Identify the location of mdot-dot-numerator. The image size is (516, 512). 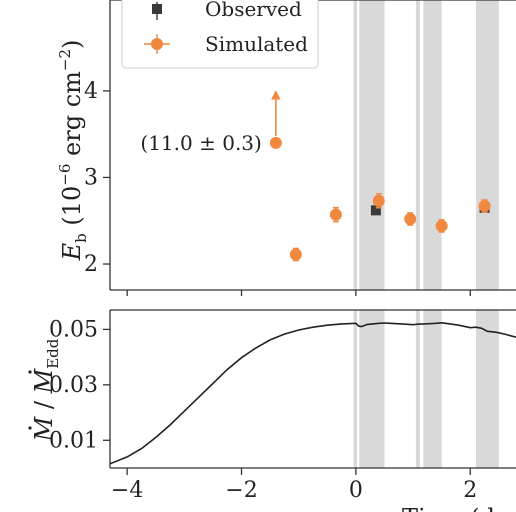
(30, 428).